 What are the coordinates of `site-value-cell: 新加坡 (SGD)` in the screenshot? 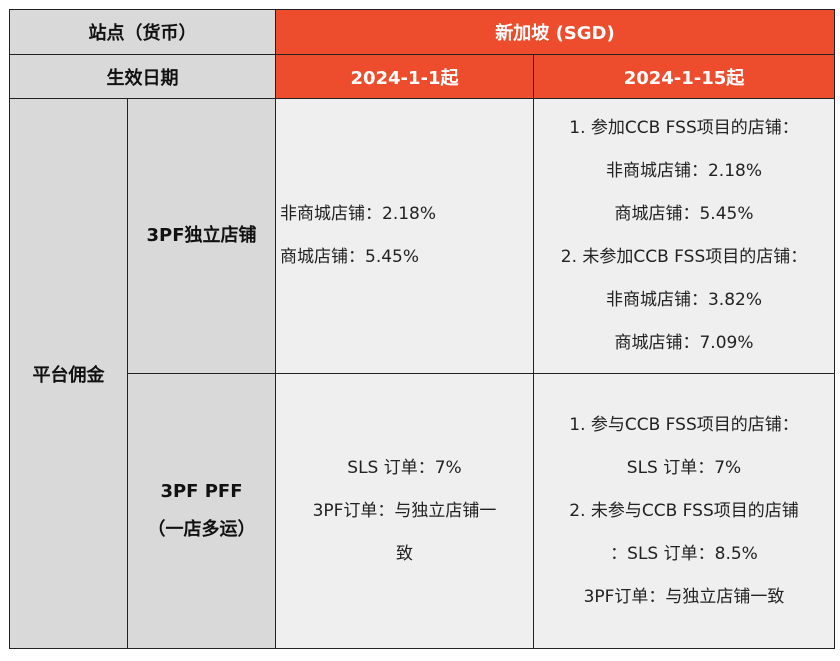 It's located at (555, 32).